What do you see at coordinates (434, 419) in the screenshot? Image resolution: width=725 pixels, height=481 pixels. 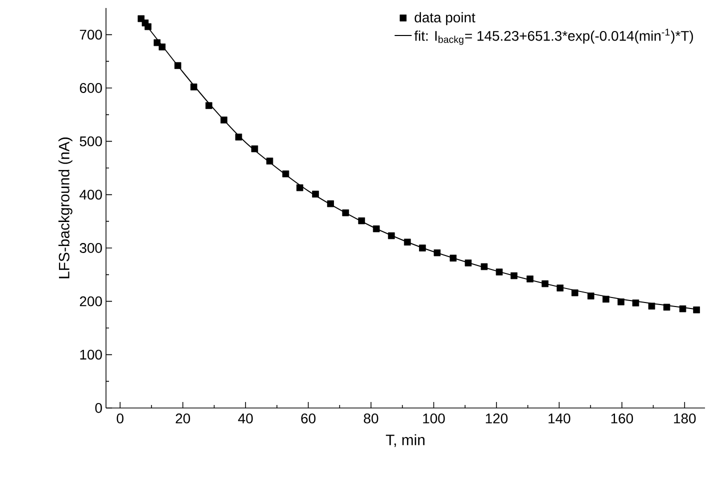 I see `x-tick-label: 100` at bounding box center [434, 419].